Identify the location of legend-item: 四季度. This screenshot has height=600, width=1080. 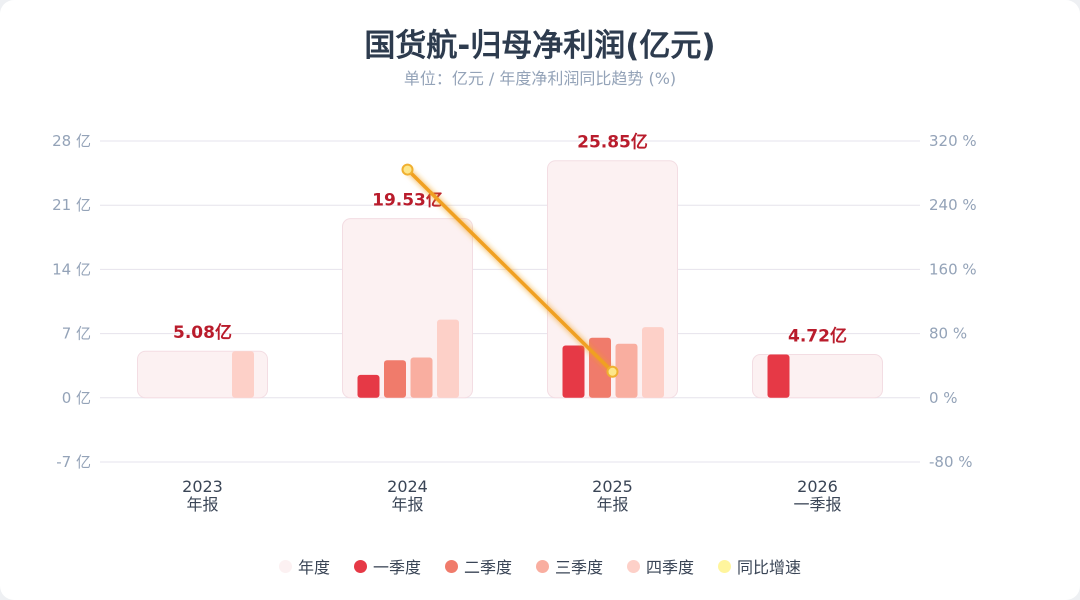
(660, 566).